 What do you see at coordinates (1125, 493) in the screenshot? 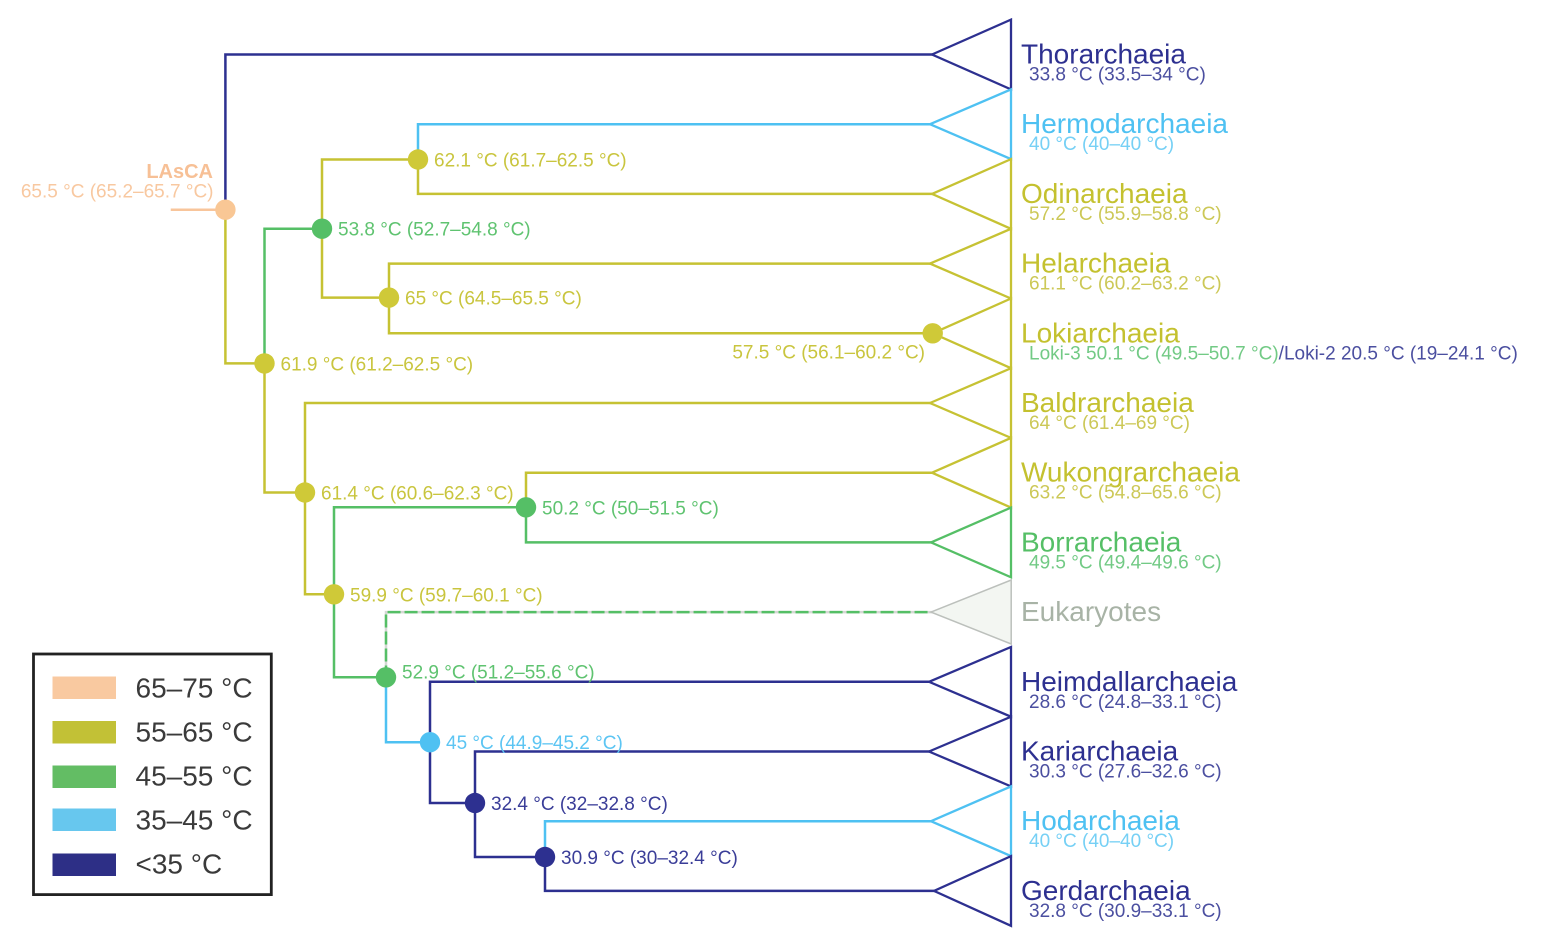
I see `svg-text: 63.2 °C (54.8–65.6 °C)` at bounding box center [1125, 493].